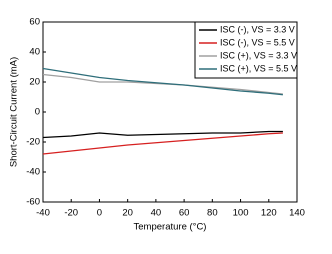 The height and width of the screenshot is (254, 332). I want to click on y-tick-label: -40, so click(33, 172).